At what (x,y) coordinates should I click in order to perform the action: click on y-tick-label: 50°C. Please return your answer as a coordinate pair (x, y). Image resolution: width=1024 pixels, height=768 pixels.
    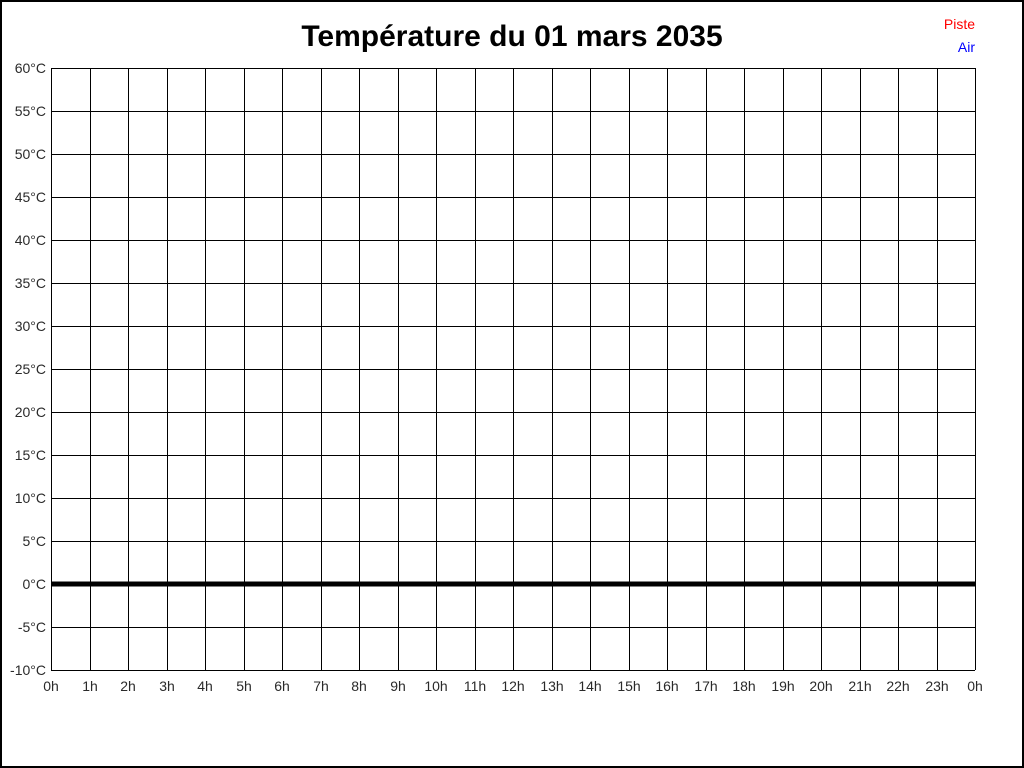
    Looking at the image, I should click on (30, 154).